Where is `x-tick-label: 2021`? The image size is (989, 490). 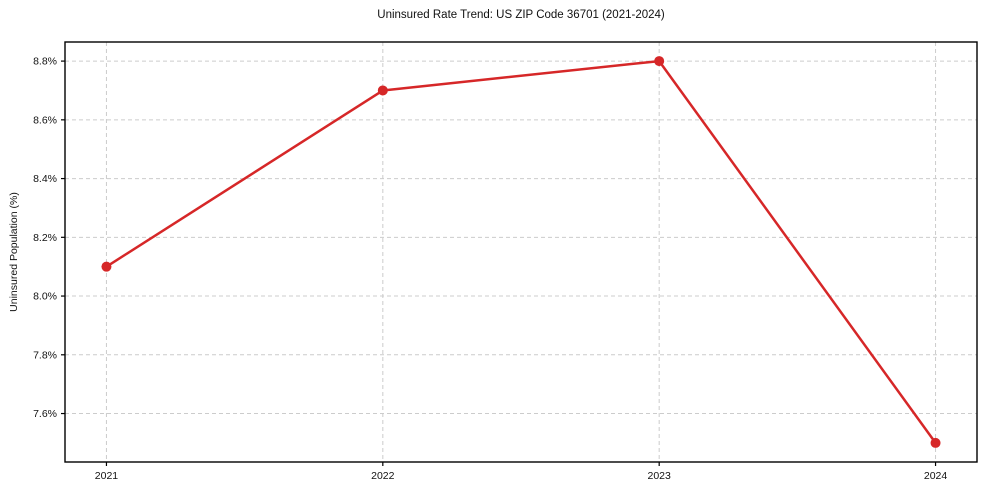 x-tick-label: 2021 is located at coordinates (107, 476).